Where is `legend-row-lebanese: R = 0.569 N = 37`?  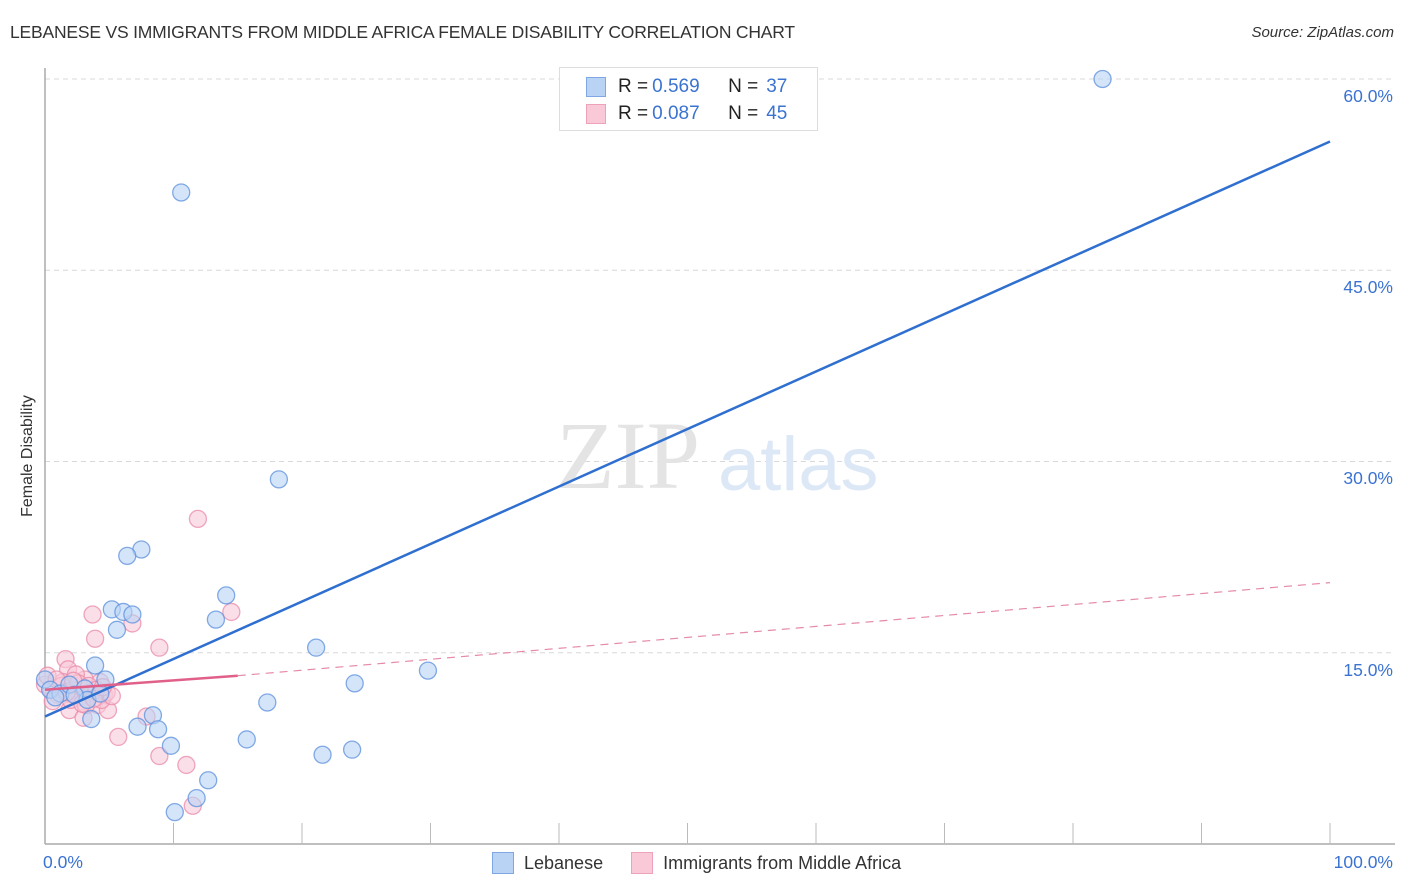 legend-row-lebanese: R = 0.569 N = 37 is located at coordinates (686, 87).